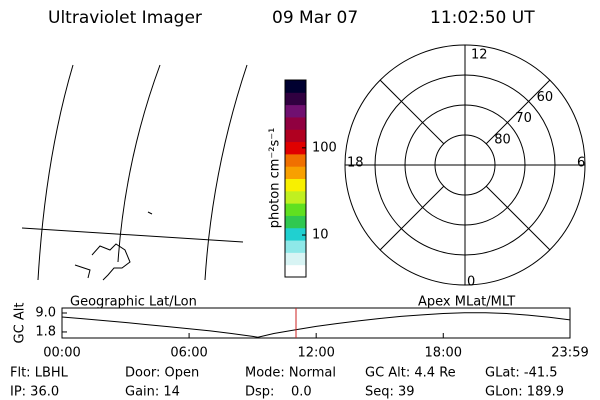 This screenshot has height=400, width=600. I want to click on info-field: IP: 36.0, so click(34, 392).